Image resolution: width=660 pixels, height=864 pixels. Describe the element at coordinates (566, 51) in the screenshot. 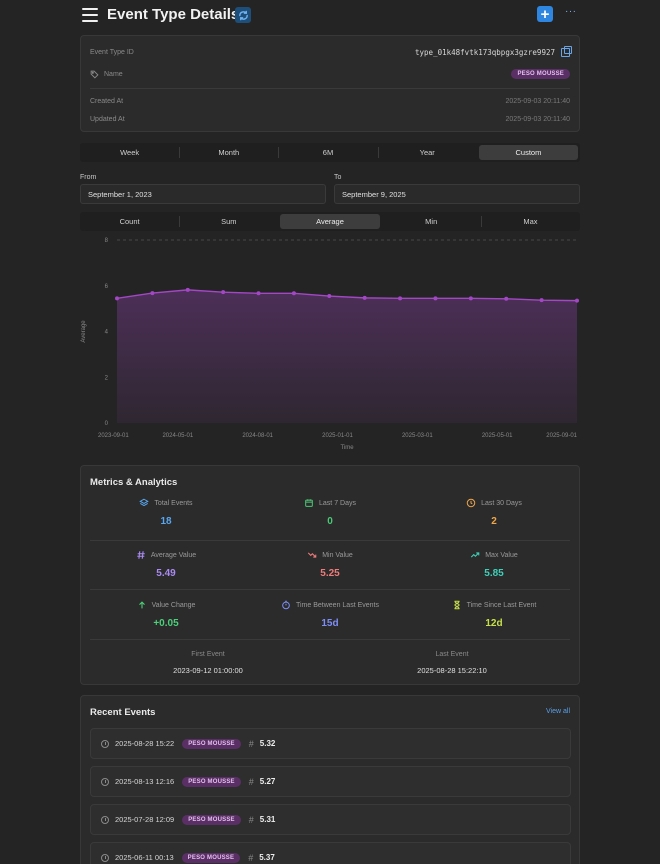

I see `copy-icon` at that location.